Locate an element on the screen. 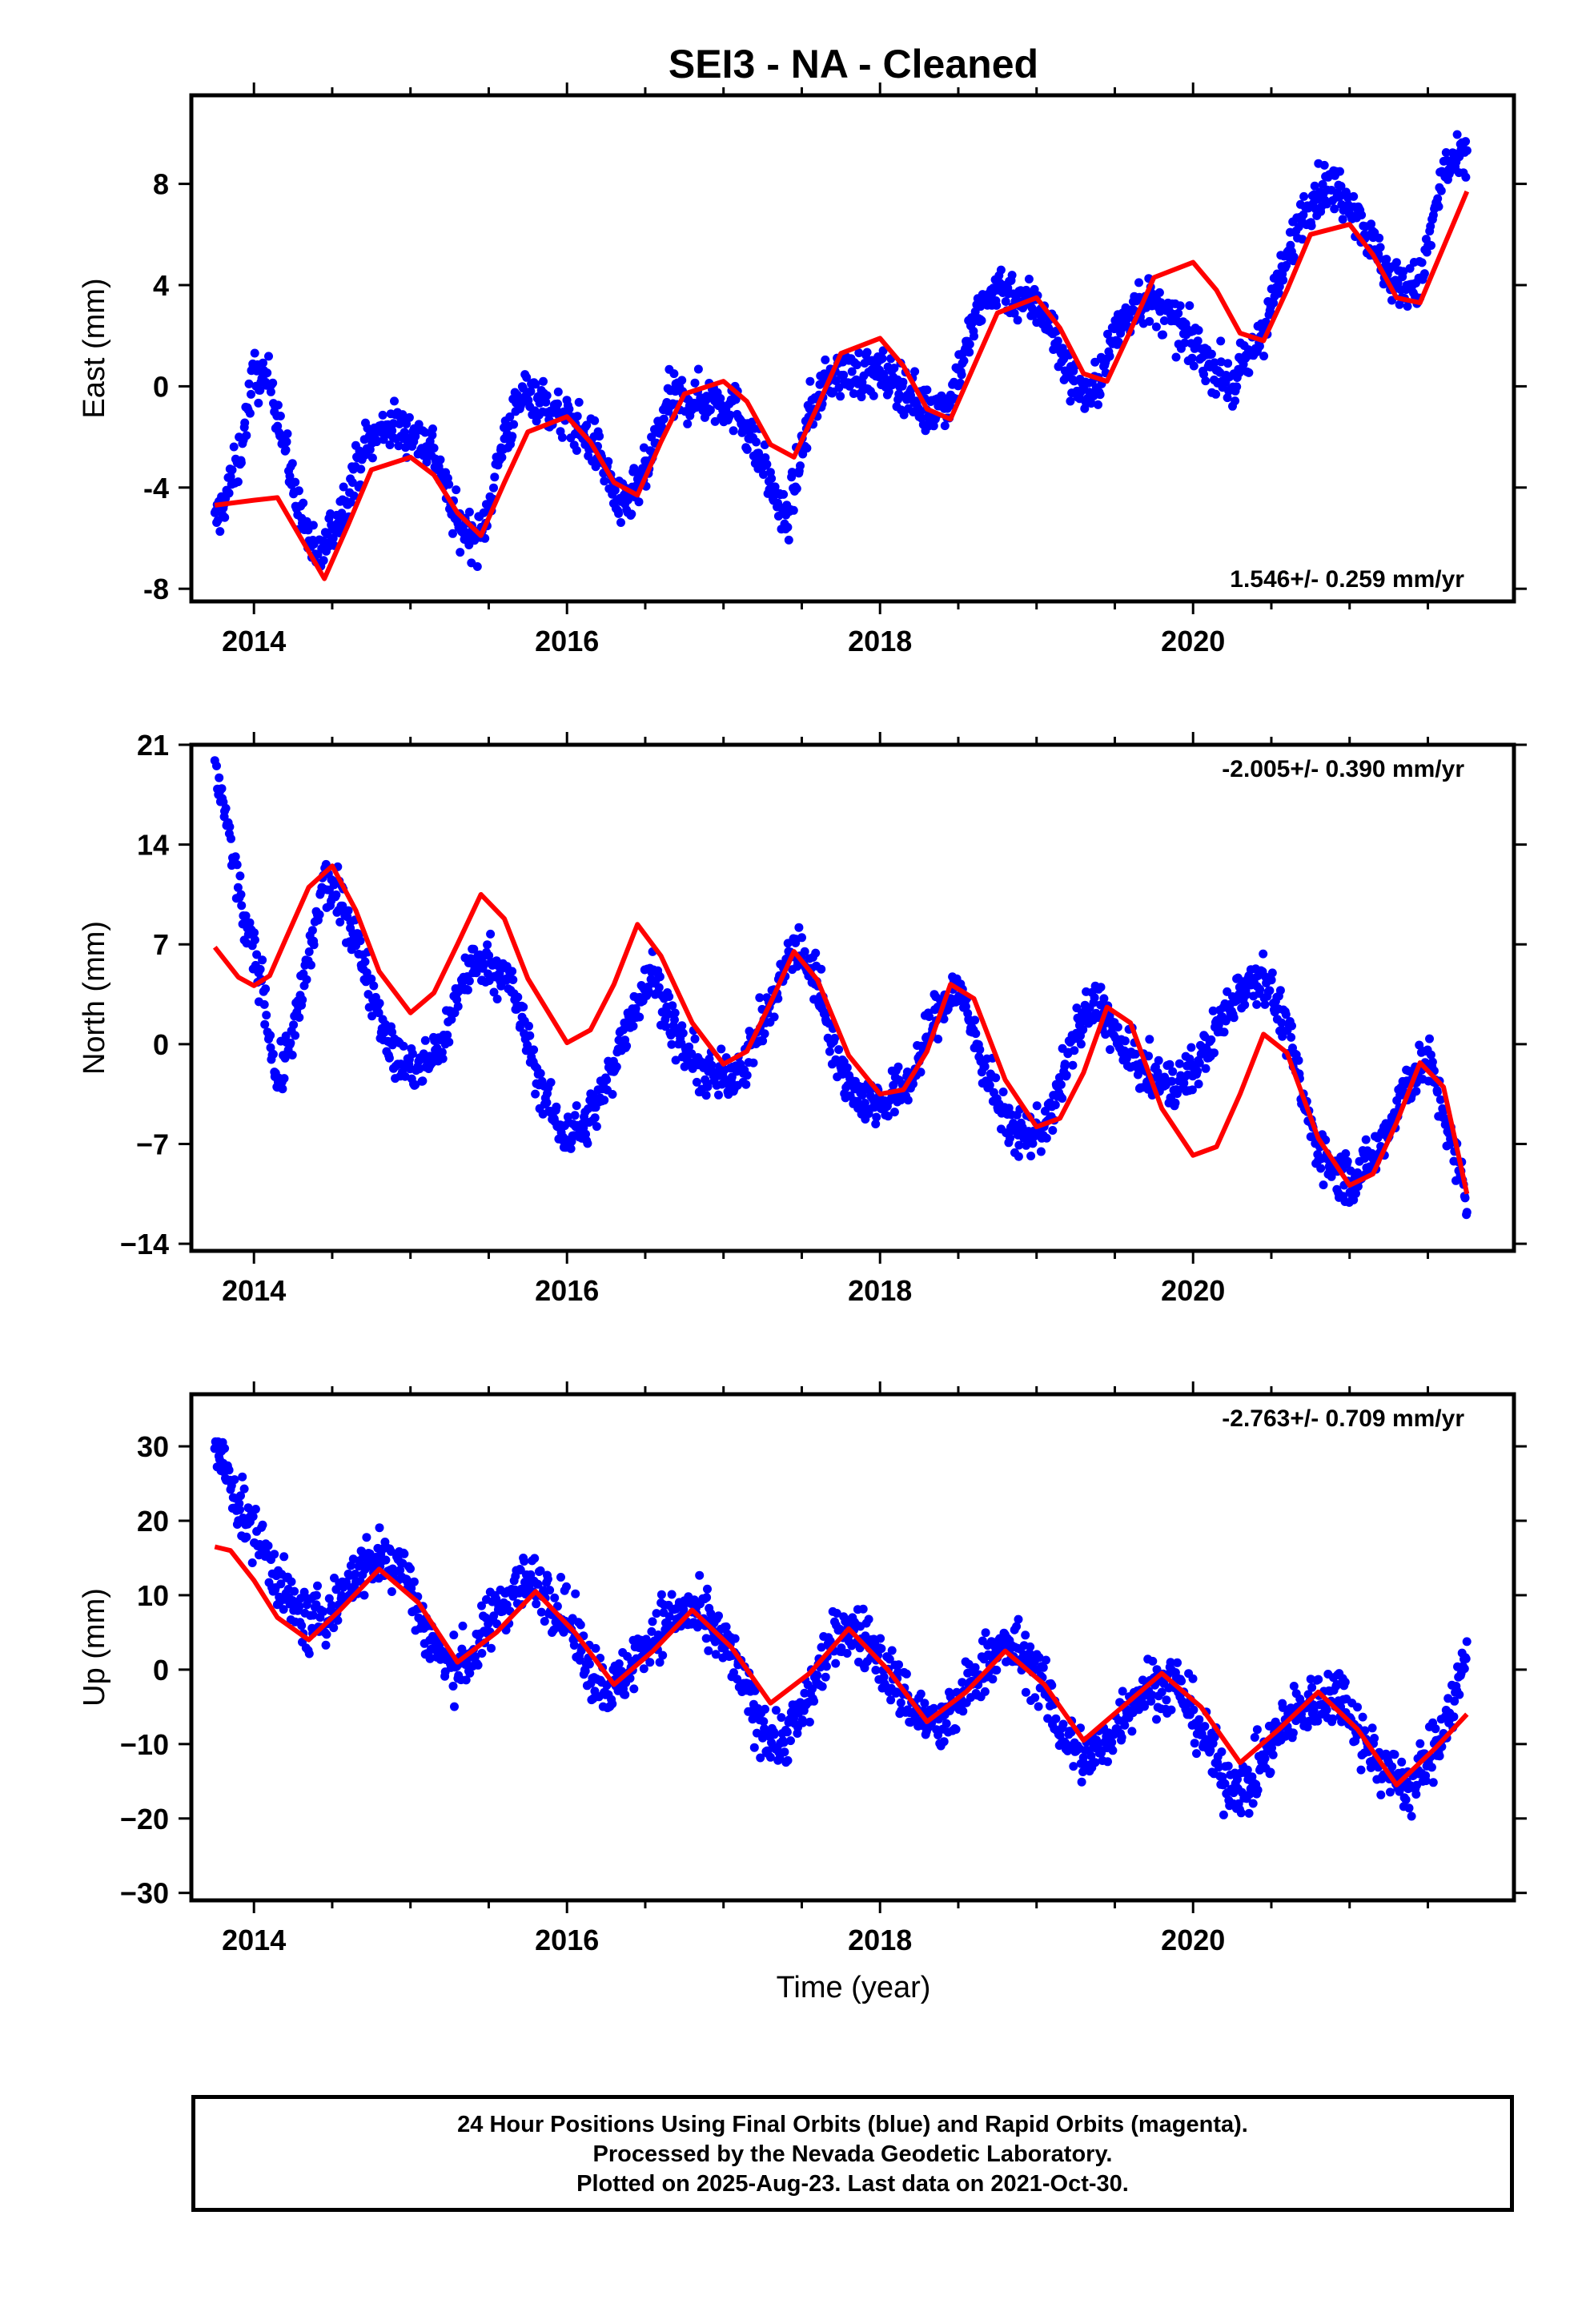 This screenshot has height=2324, width=1582. up-x-tick-label: 2020 is located at coordinates (1193, 1940).